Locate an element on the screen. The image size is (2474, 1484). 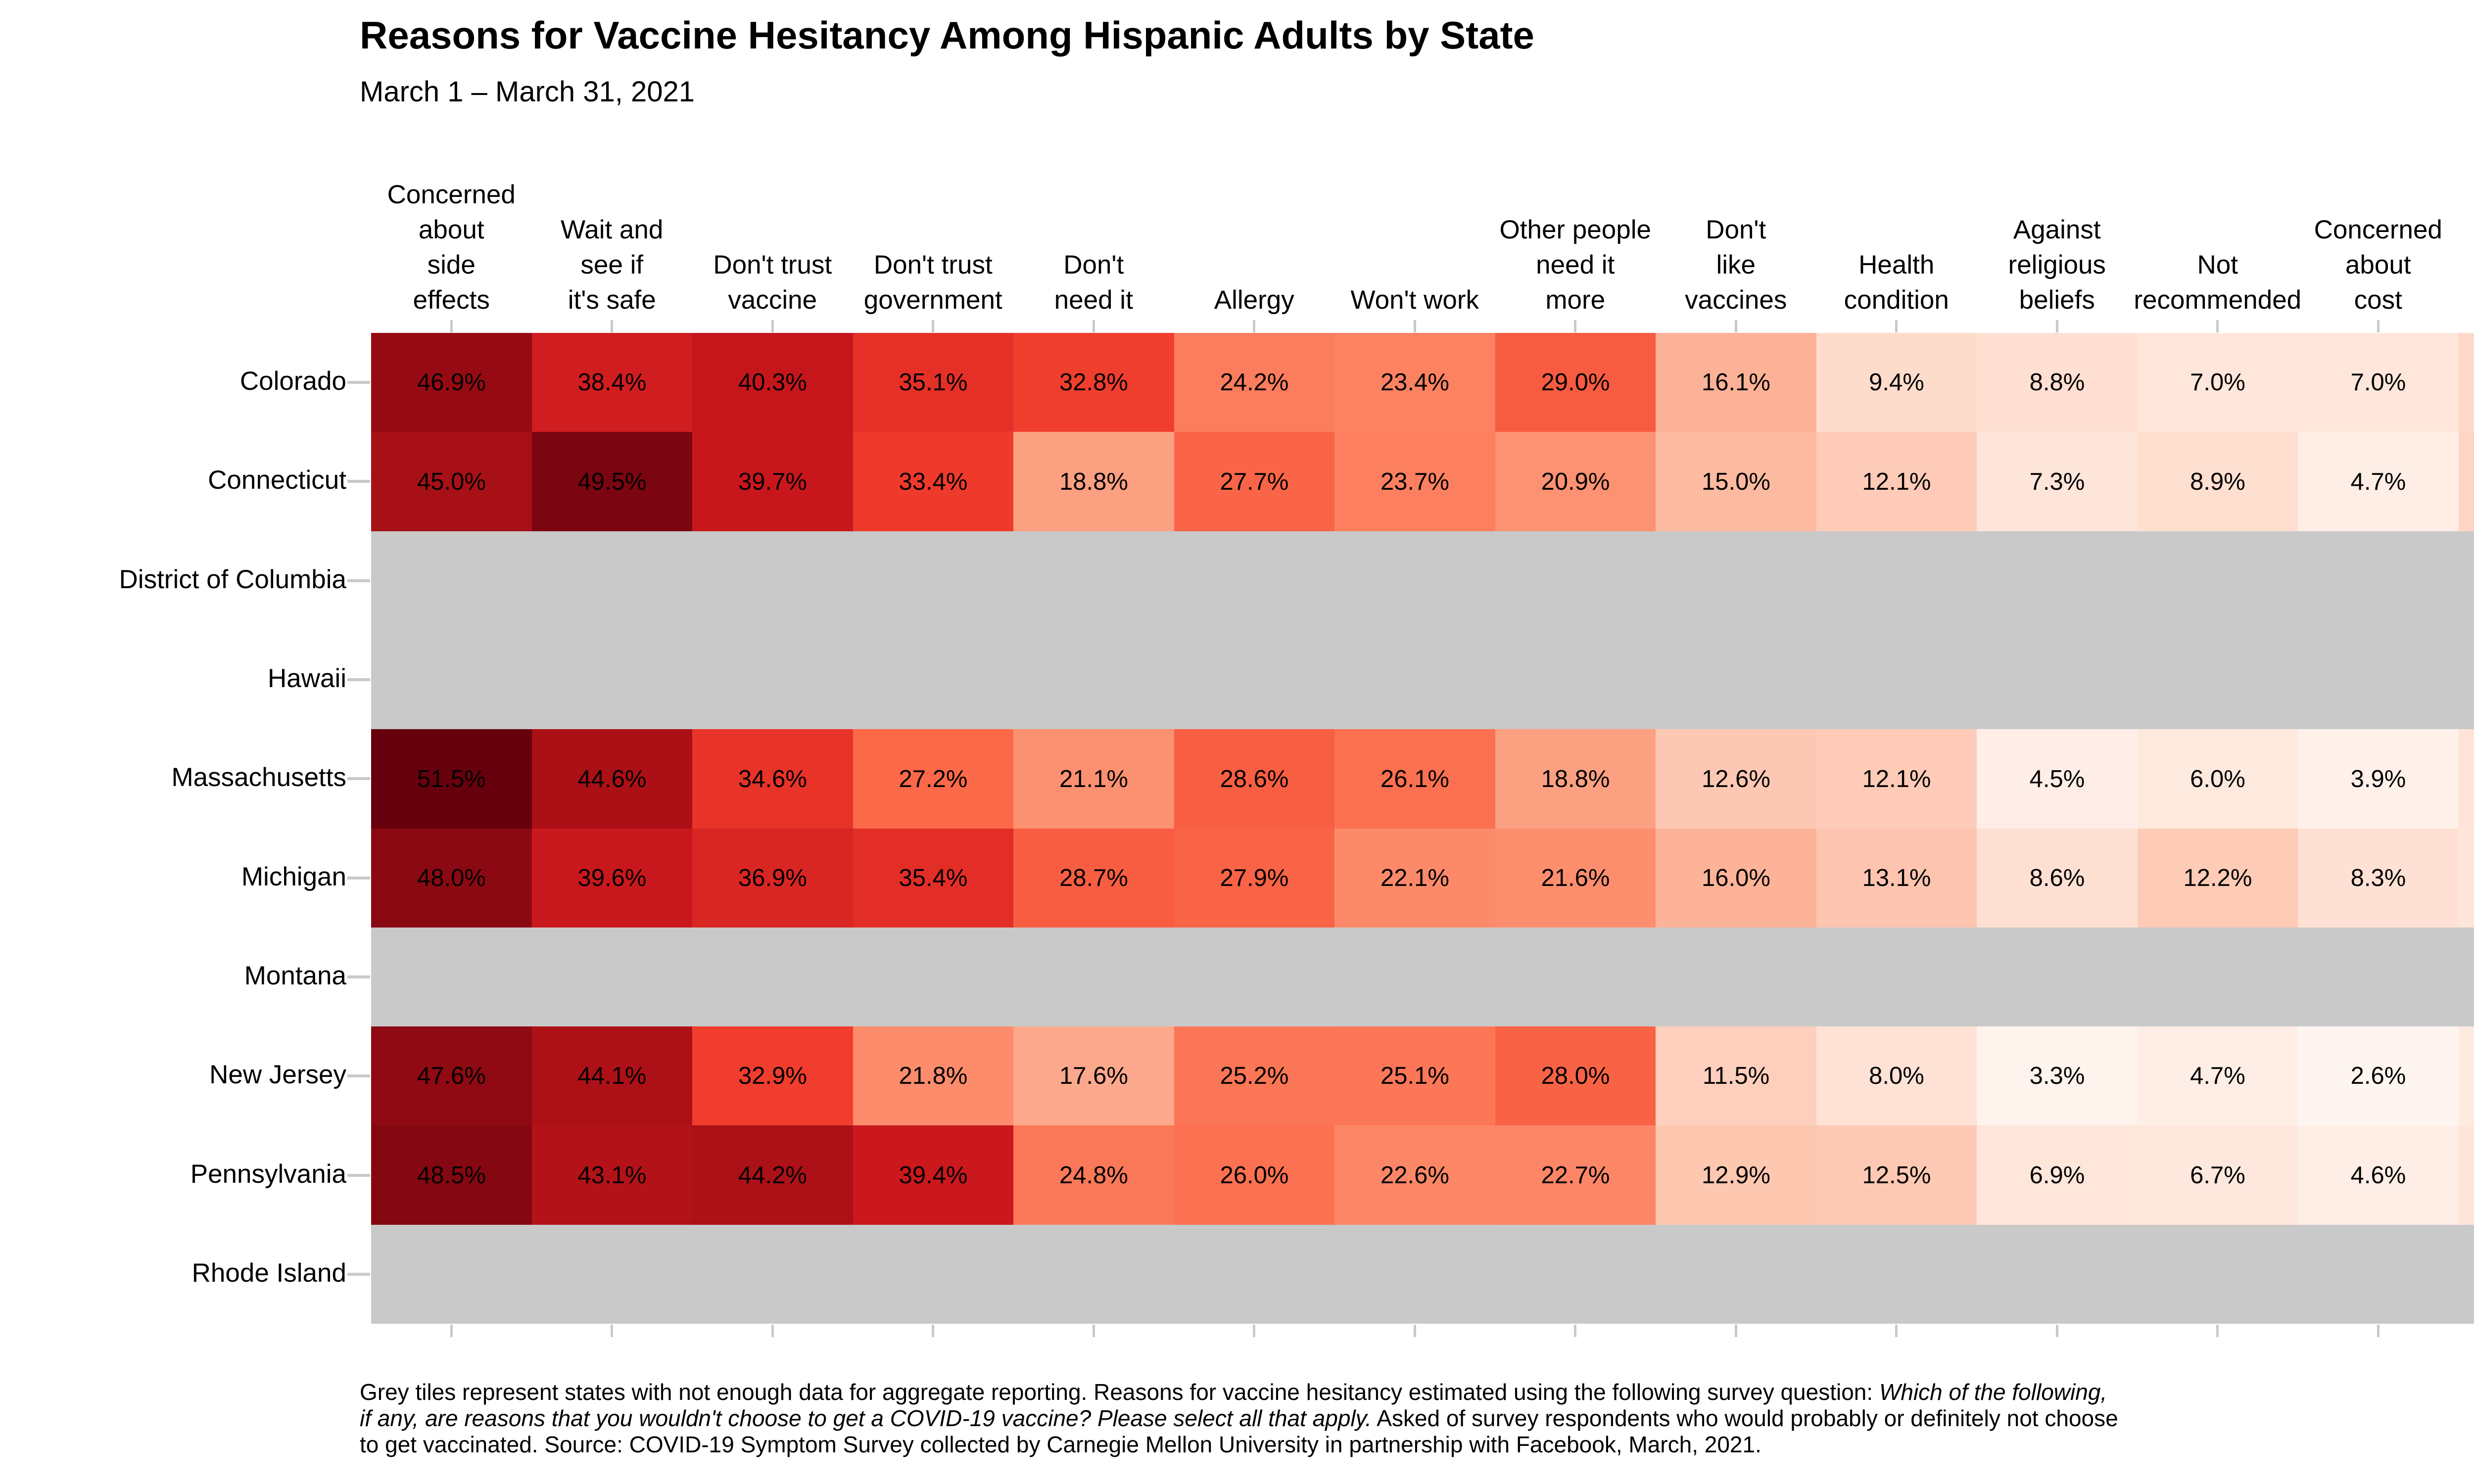
heatmap-cell: 38.4% is located at coordinates (612, 382).